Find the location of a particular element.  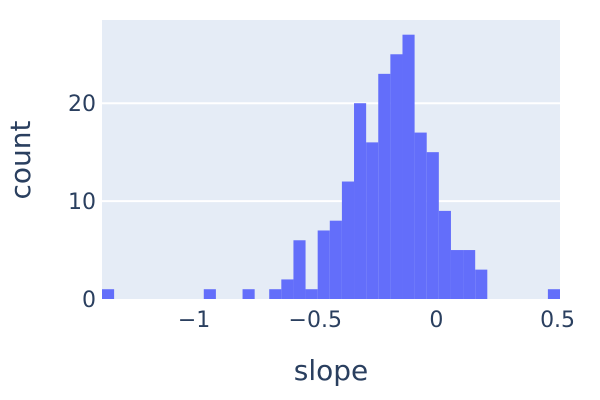

y-tick-label: 10 is located at coordinates (82, 202).